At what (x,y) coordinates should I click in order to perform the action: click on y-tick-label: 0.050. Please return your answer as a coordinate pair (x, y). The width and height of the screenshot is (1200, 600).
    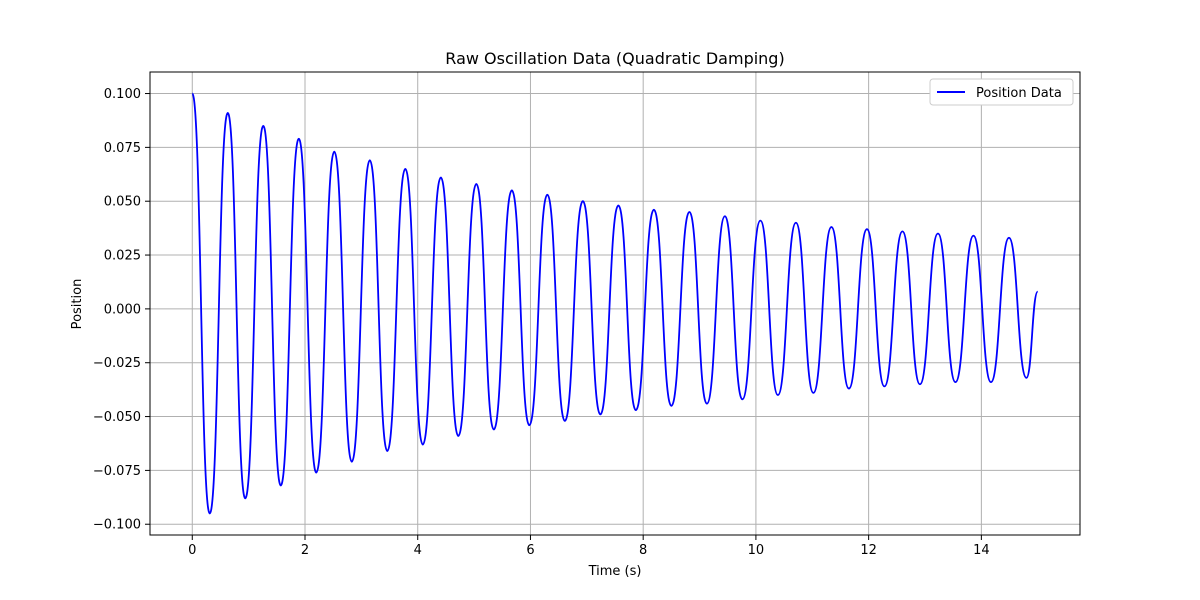
    Looking at the image, I should click on (122, 202).